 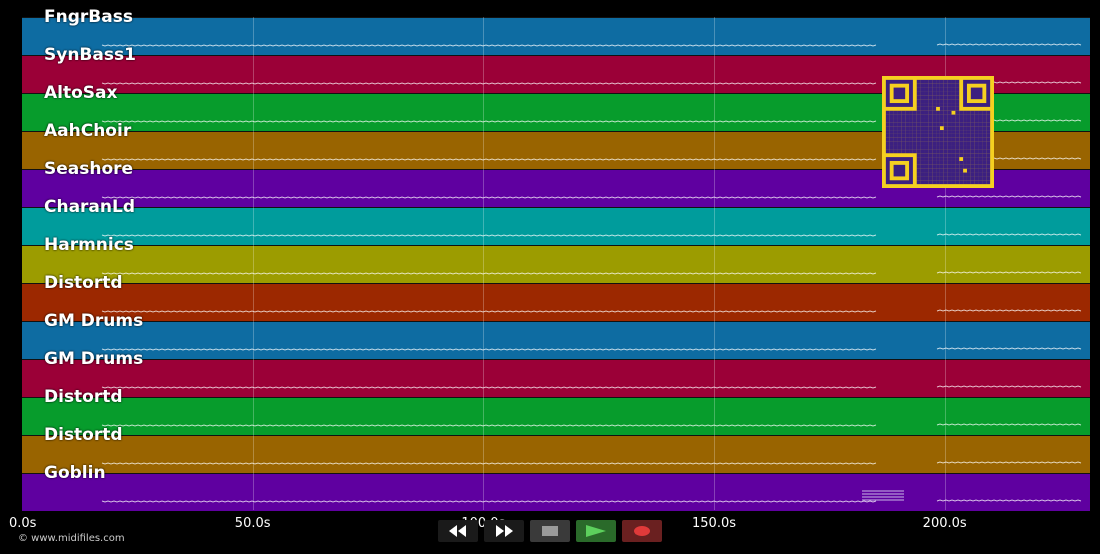 I want to click on track-name: FngrBass, so click(x=88, y=17).